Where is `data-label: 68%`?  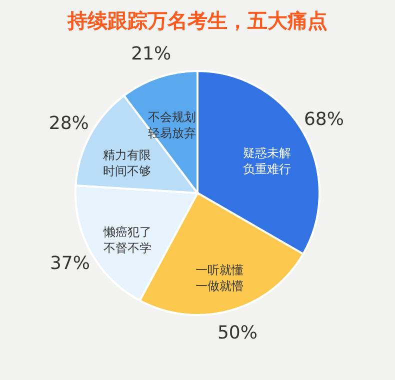
data-label: 68% is located at coordinates (324, 119).